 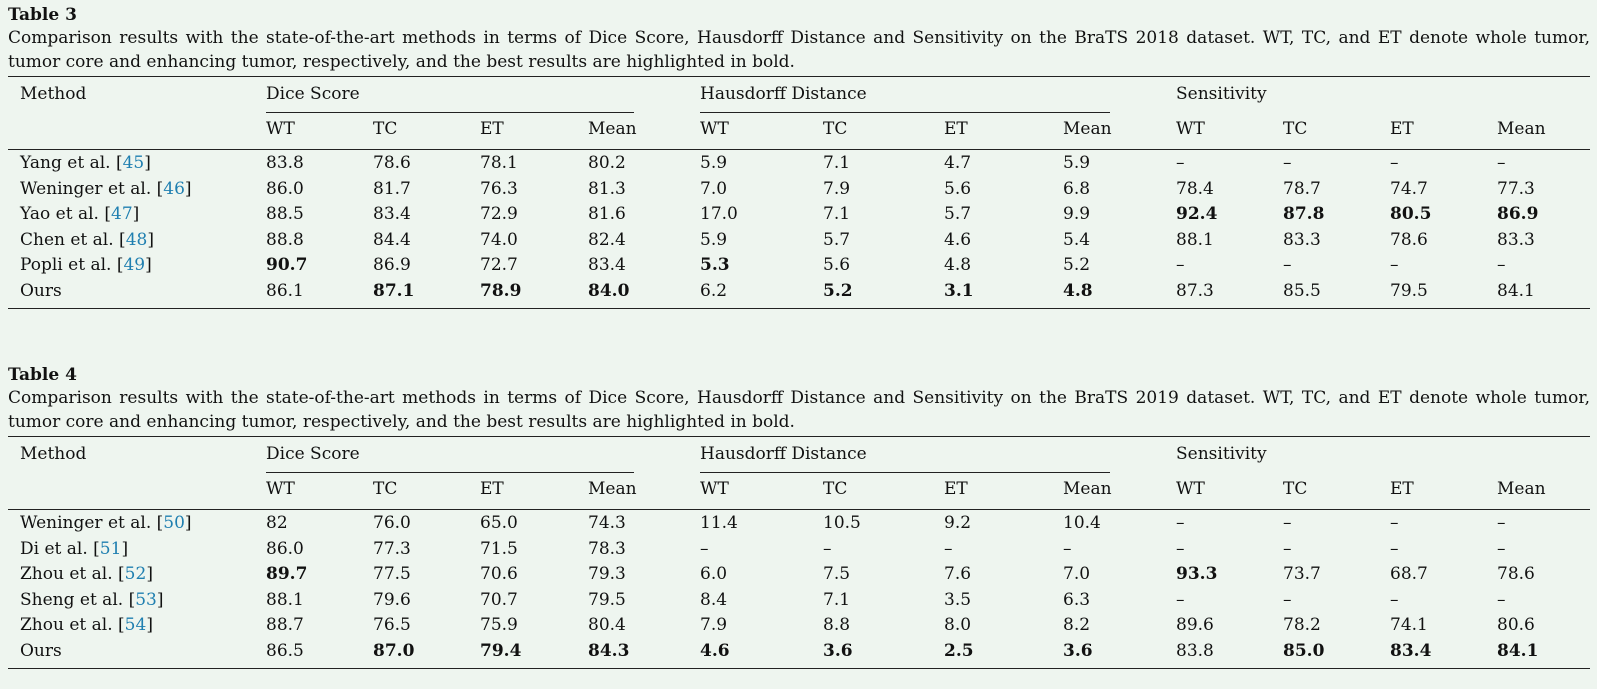 I want to click on citation-link: 51, so click(x=110, y=548).